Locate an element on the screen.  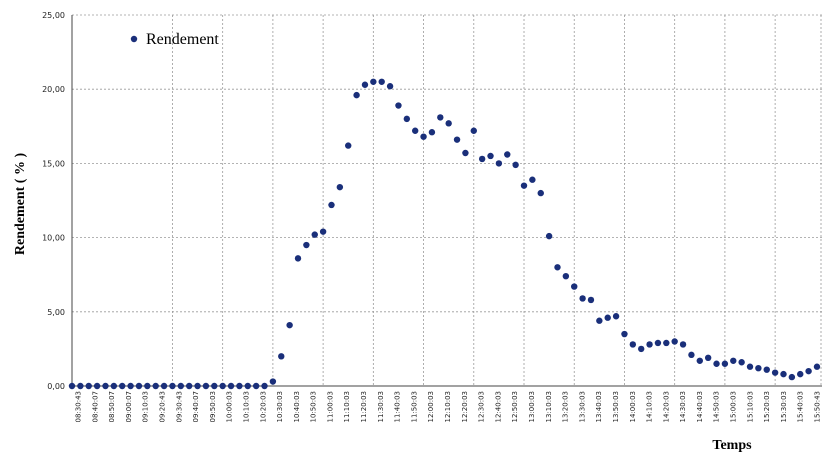
x-tick-label: 10:30:03 is located at coordinates (280, 406).